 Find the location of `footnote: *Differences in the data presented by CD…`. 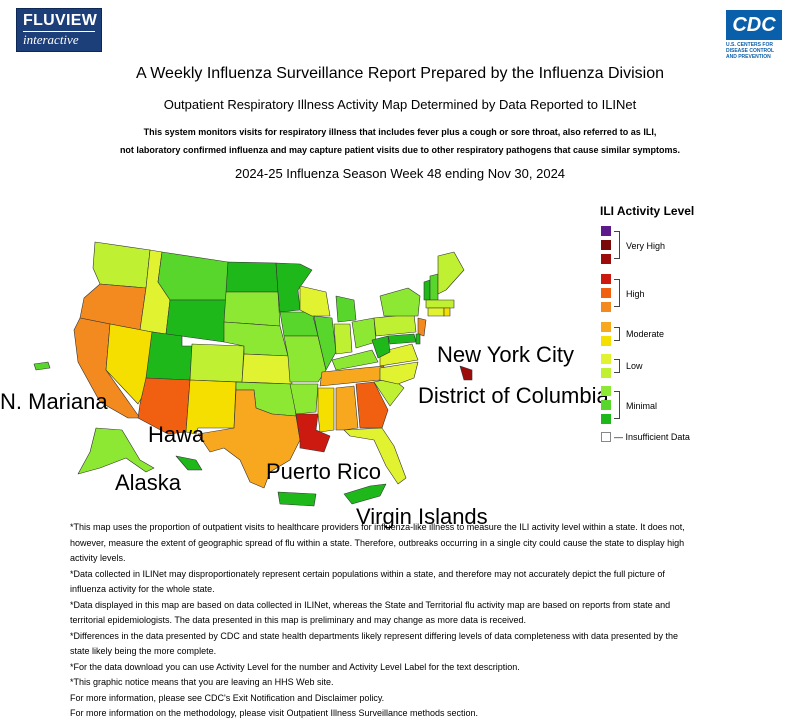

footnote: *Differences in the data presented by CD… is located at coordinates (374, 643).